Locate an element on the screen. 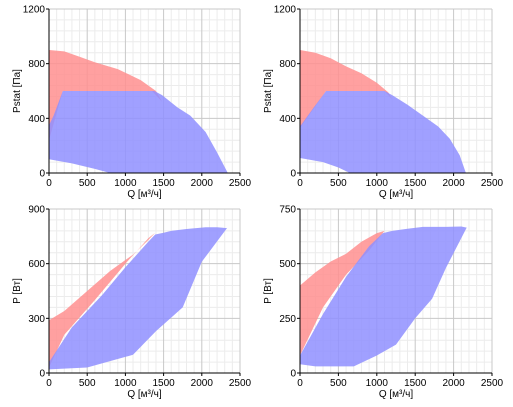 This screenshot has height=407, width=513. y-tick-label: 300 is located at coordinates (36, 319).